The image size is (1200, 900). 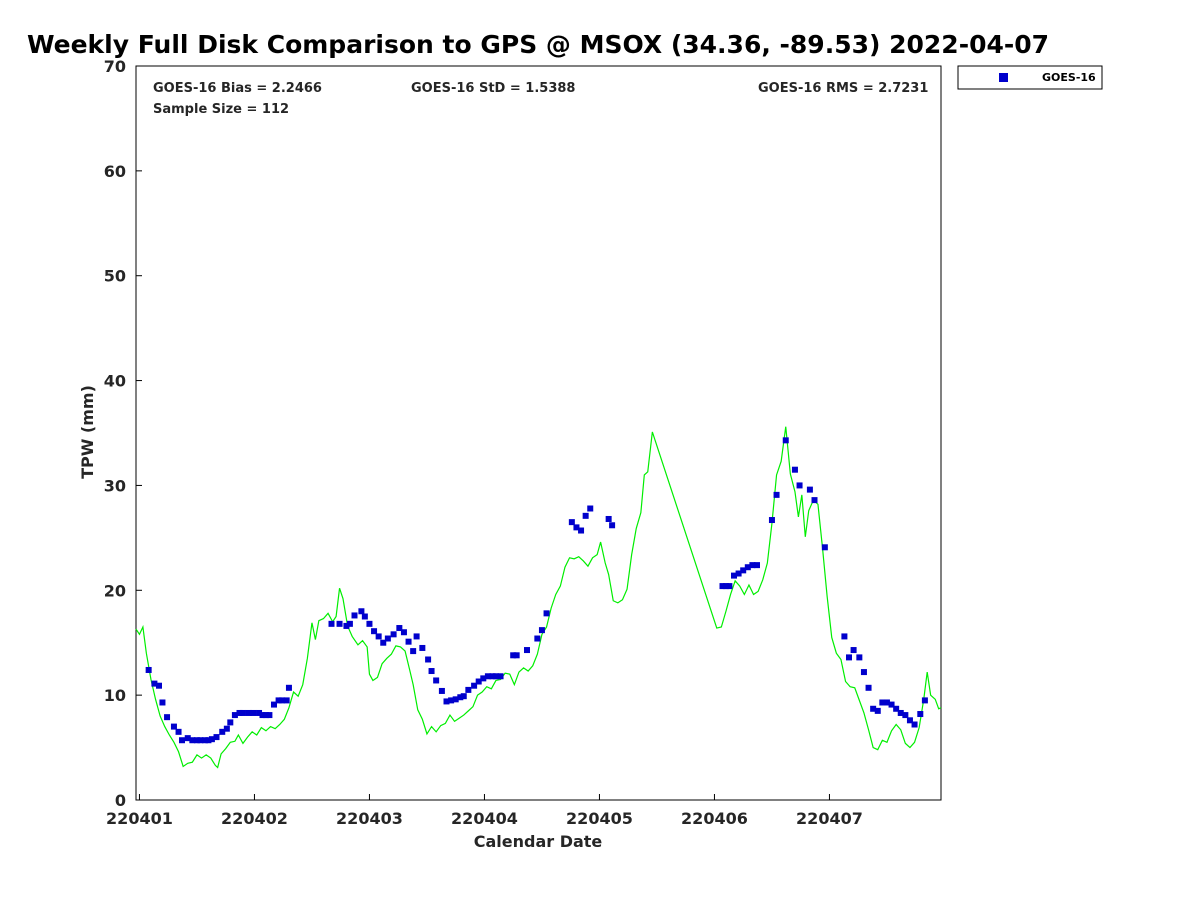 I want to click on legend: GOES-16, so click(x=1030, y=77).